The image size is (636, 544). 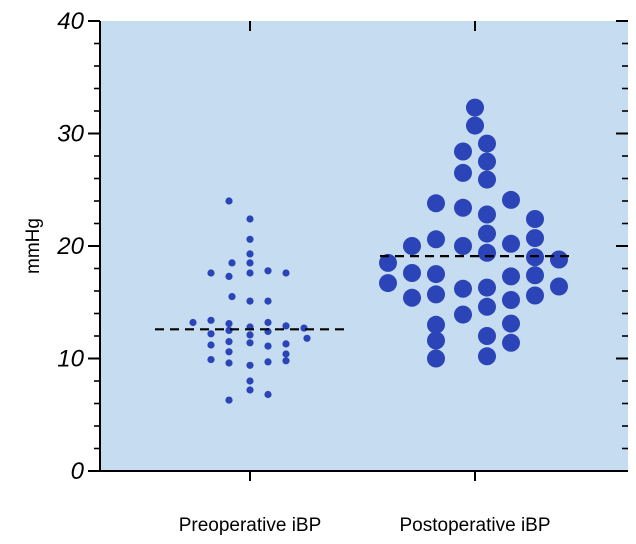 What do you see at coordinates (70, 246) in the screenshot?
I see `y-tick-label: 20` at bounding box center [70, 246].